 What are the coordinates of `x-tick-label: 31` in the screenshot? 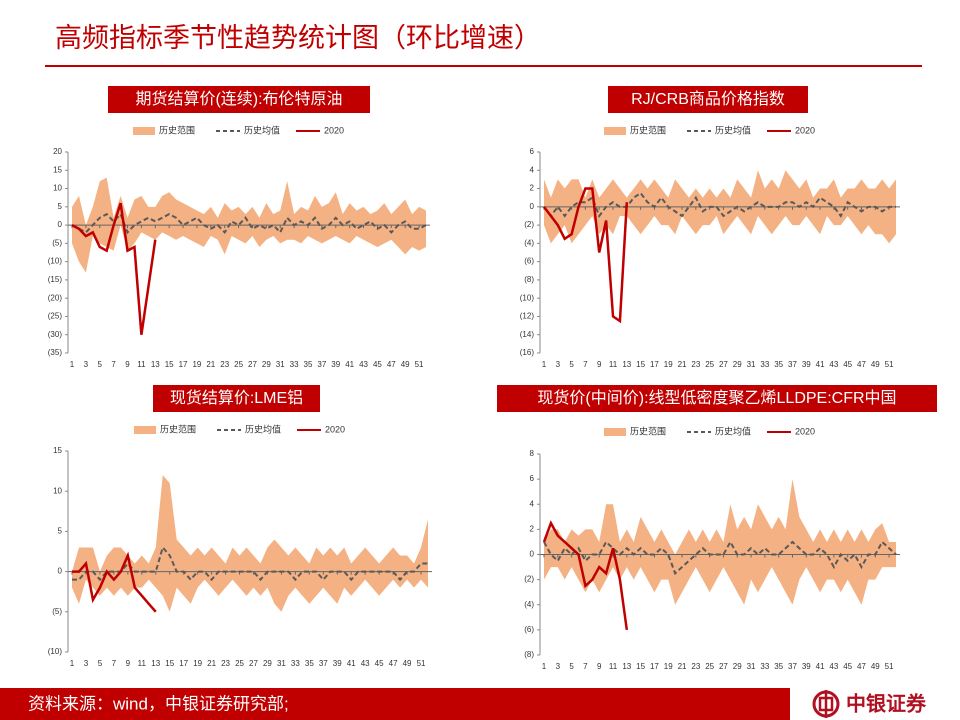 It's located at (281, 663).